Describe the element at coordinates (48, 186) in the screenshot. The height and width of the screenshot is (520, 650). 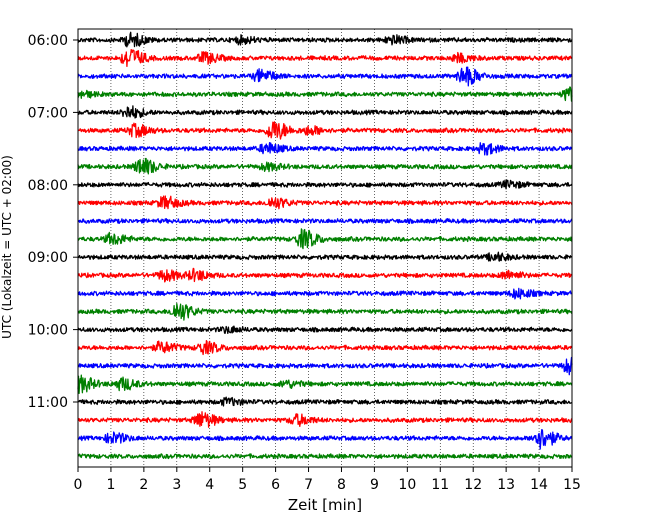
I see `y-tick-label: 08:00` at that location.